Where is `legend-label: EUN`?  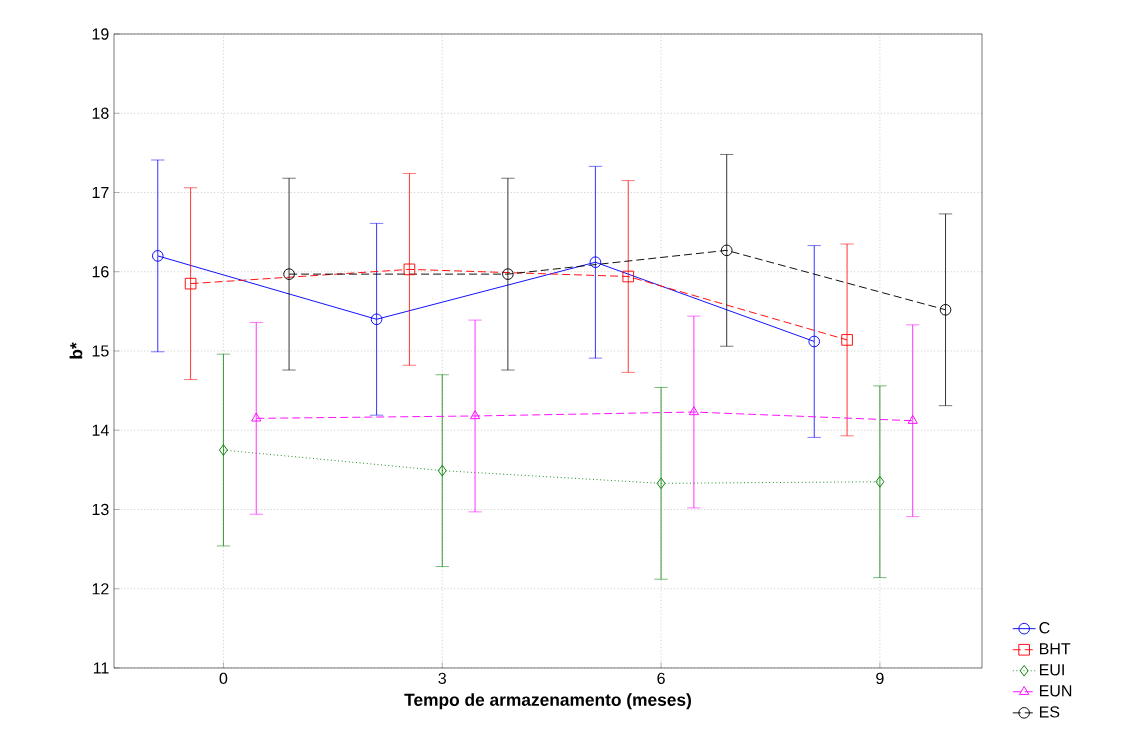
legend-label: EUN is located at coordinates (1055, 691).